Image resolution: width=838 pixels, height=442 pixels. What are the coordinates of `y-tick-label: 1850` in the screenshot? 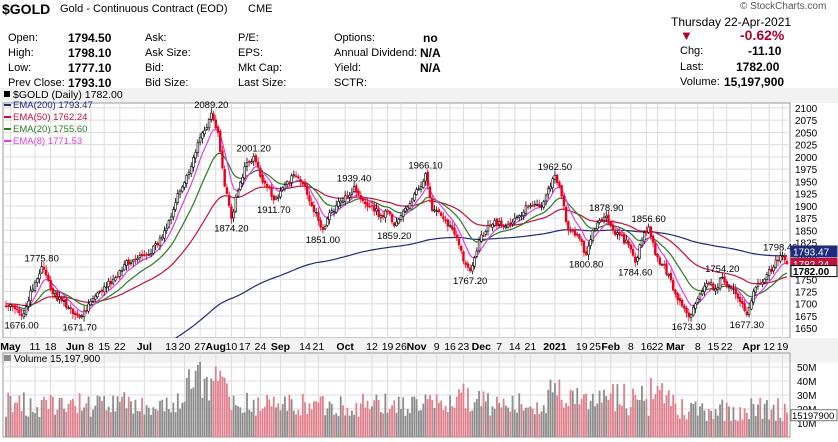 It's located at (806, 231).